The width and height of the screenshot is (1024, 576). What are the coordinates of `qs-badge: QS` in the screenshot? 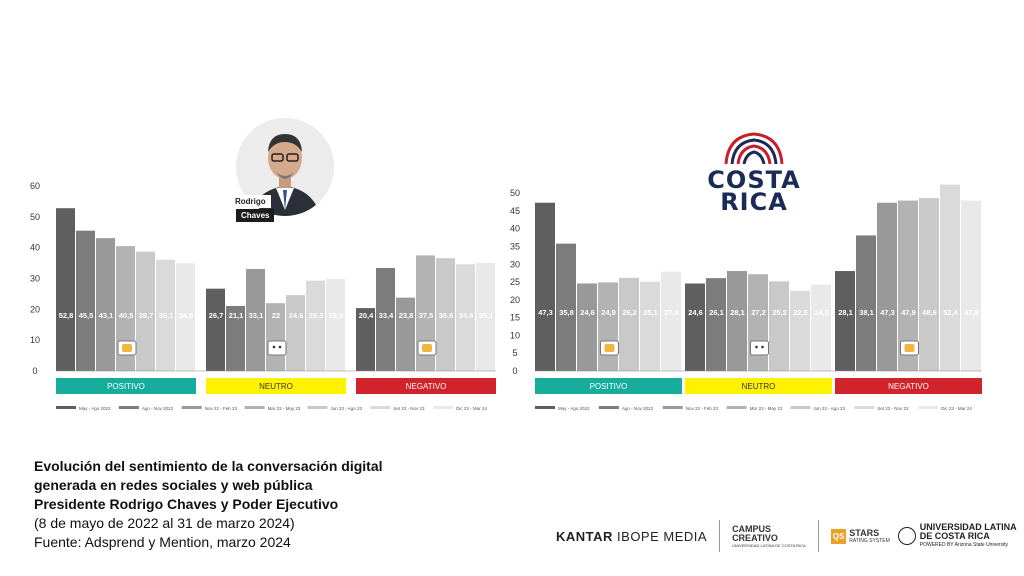 It's located at (838, 536).